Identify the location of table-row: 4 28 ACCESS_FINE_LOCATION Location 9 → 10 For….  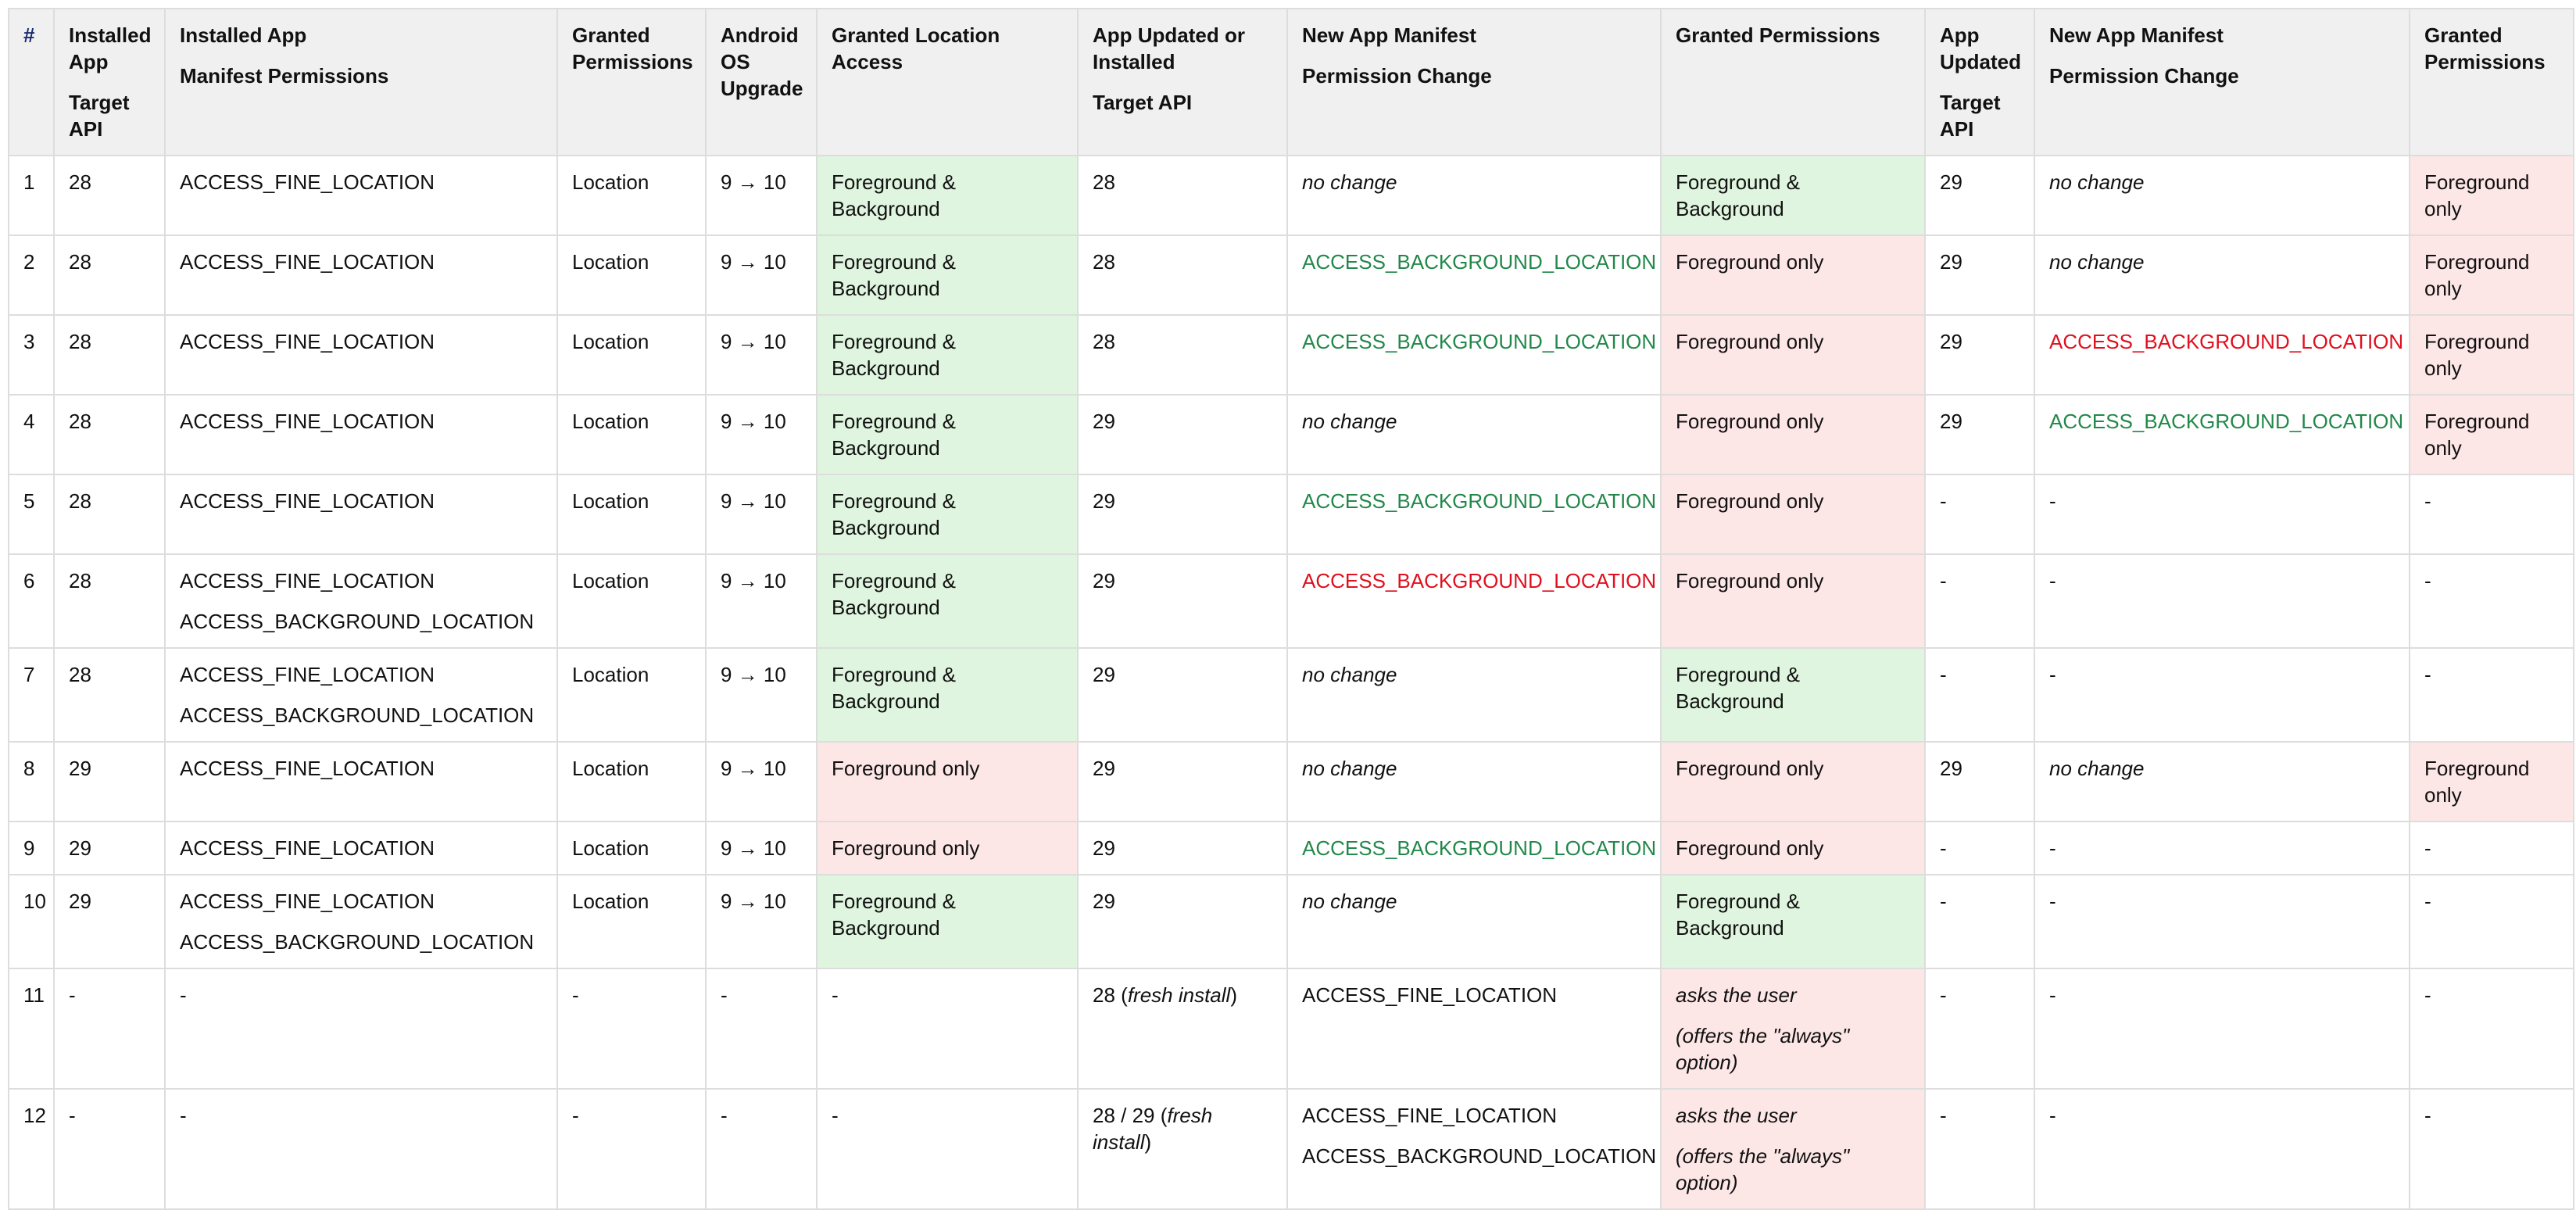
(1291, 434).